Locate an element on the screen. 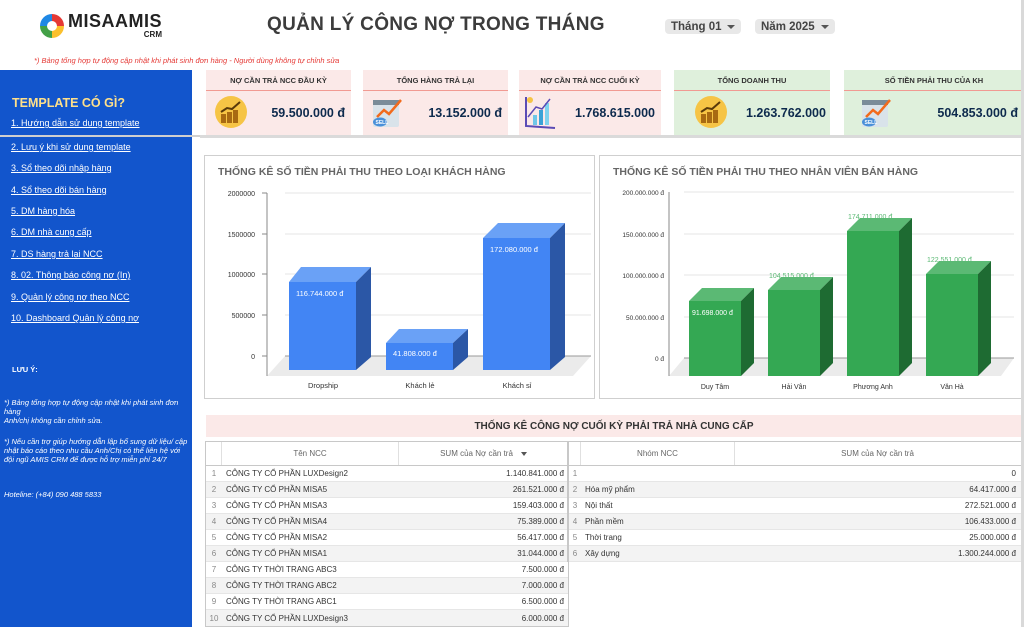  kpi-card-returns: TỔNG HÀNG TRẢ LẠI SELL 13.152.000 đ is located at coordinates (435, 102).